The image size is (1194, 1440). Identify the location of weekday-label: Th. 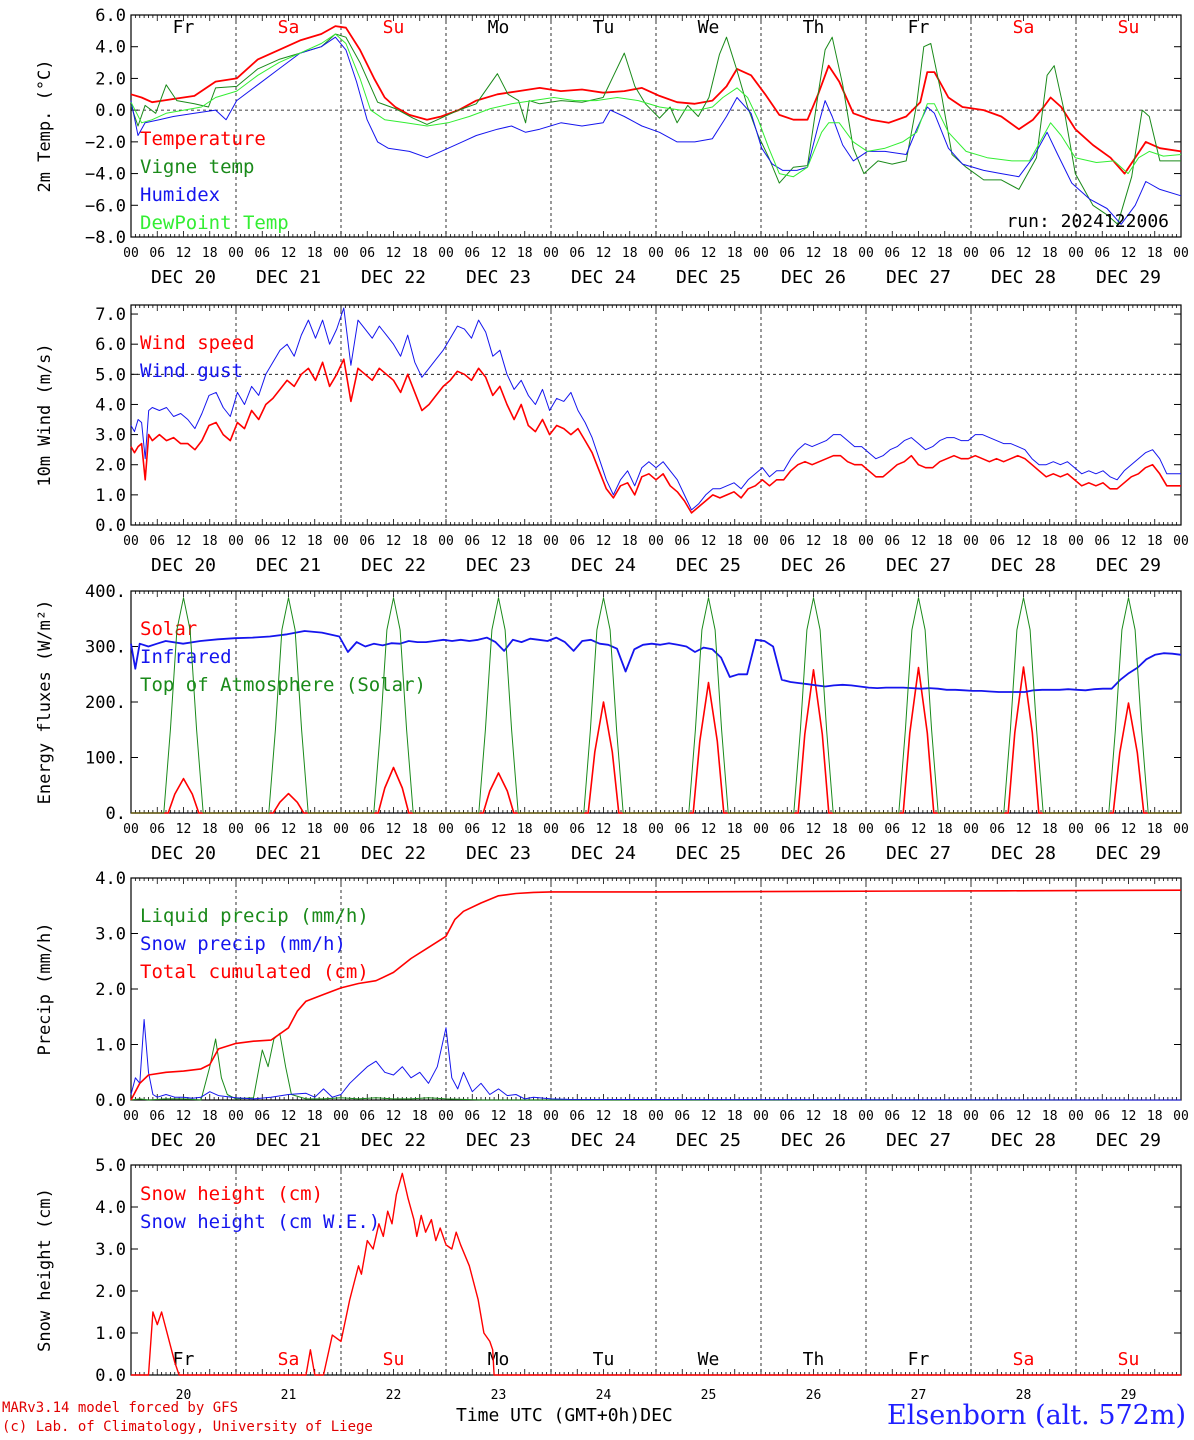
(814, 1359).